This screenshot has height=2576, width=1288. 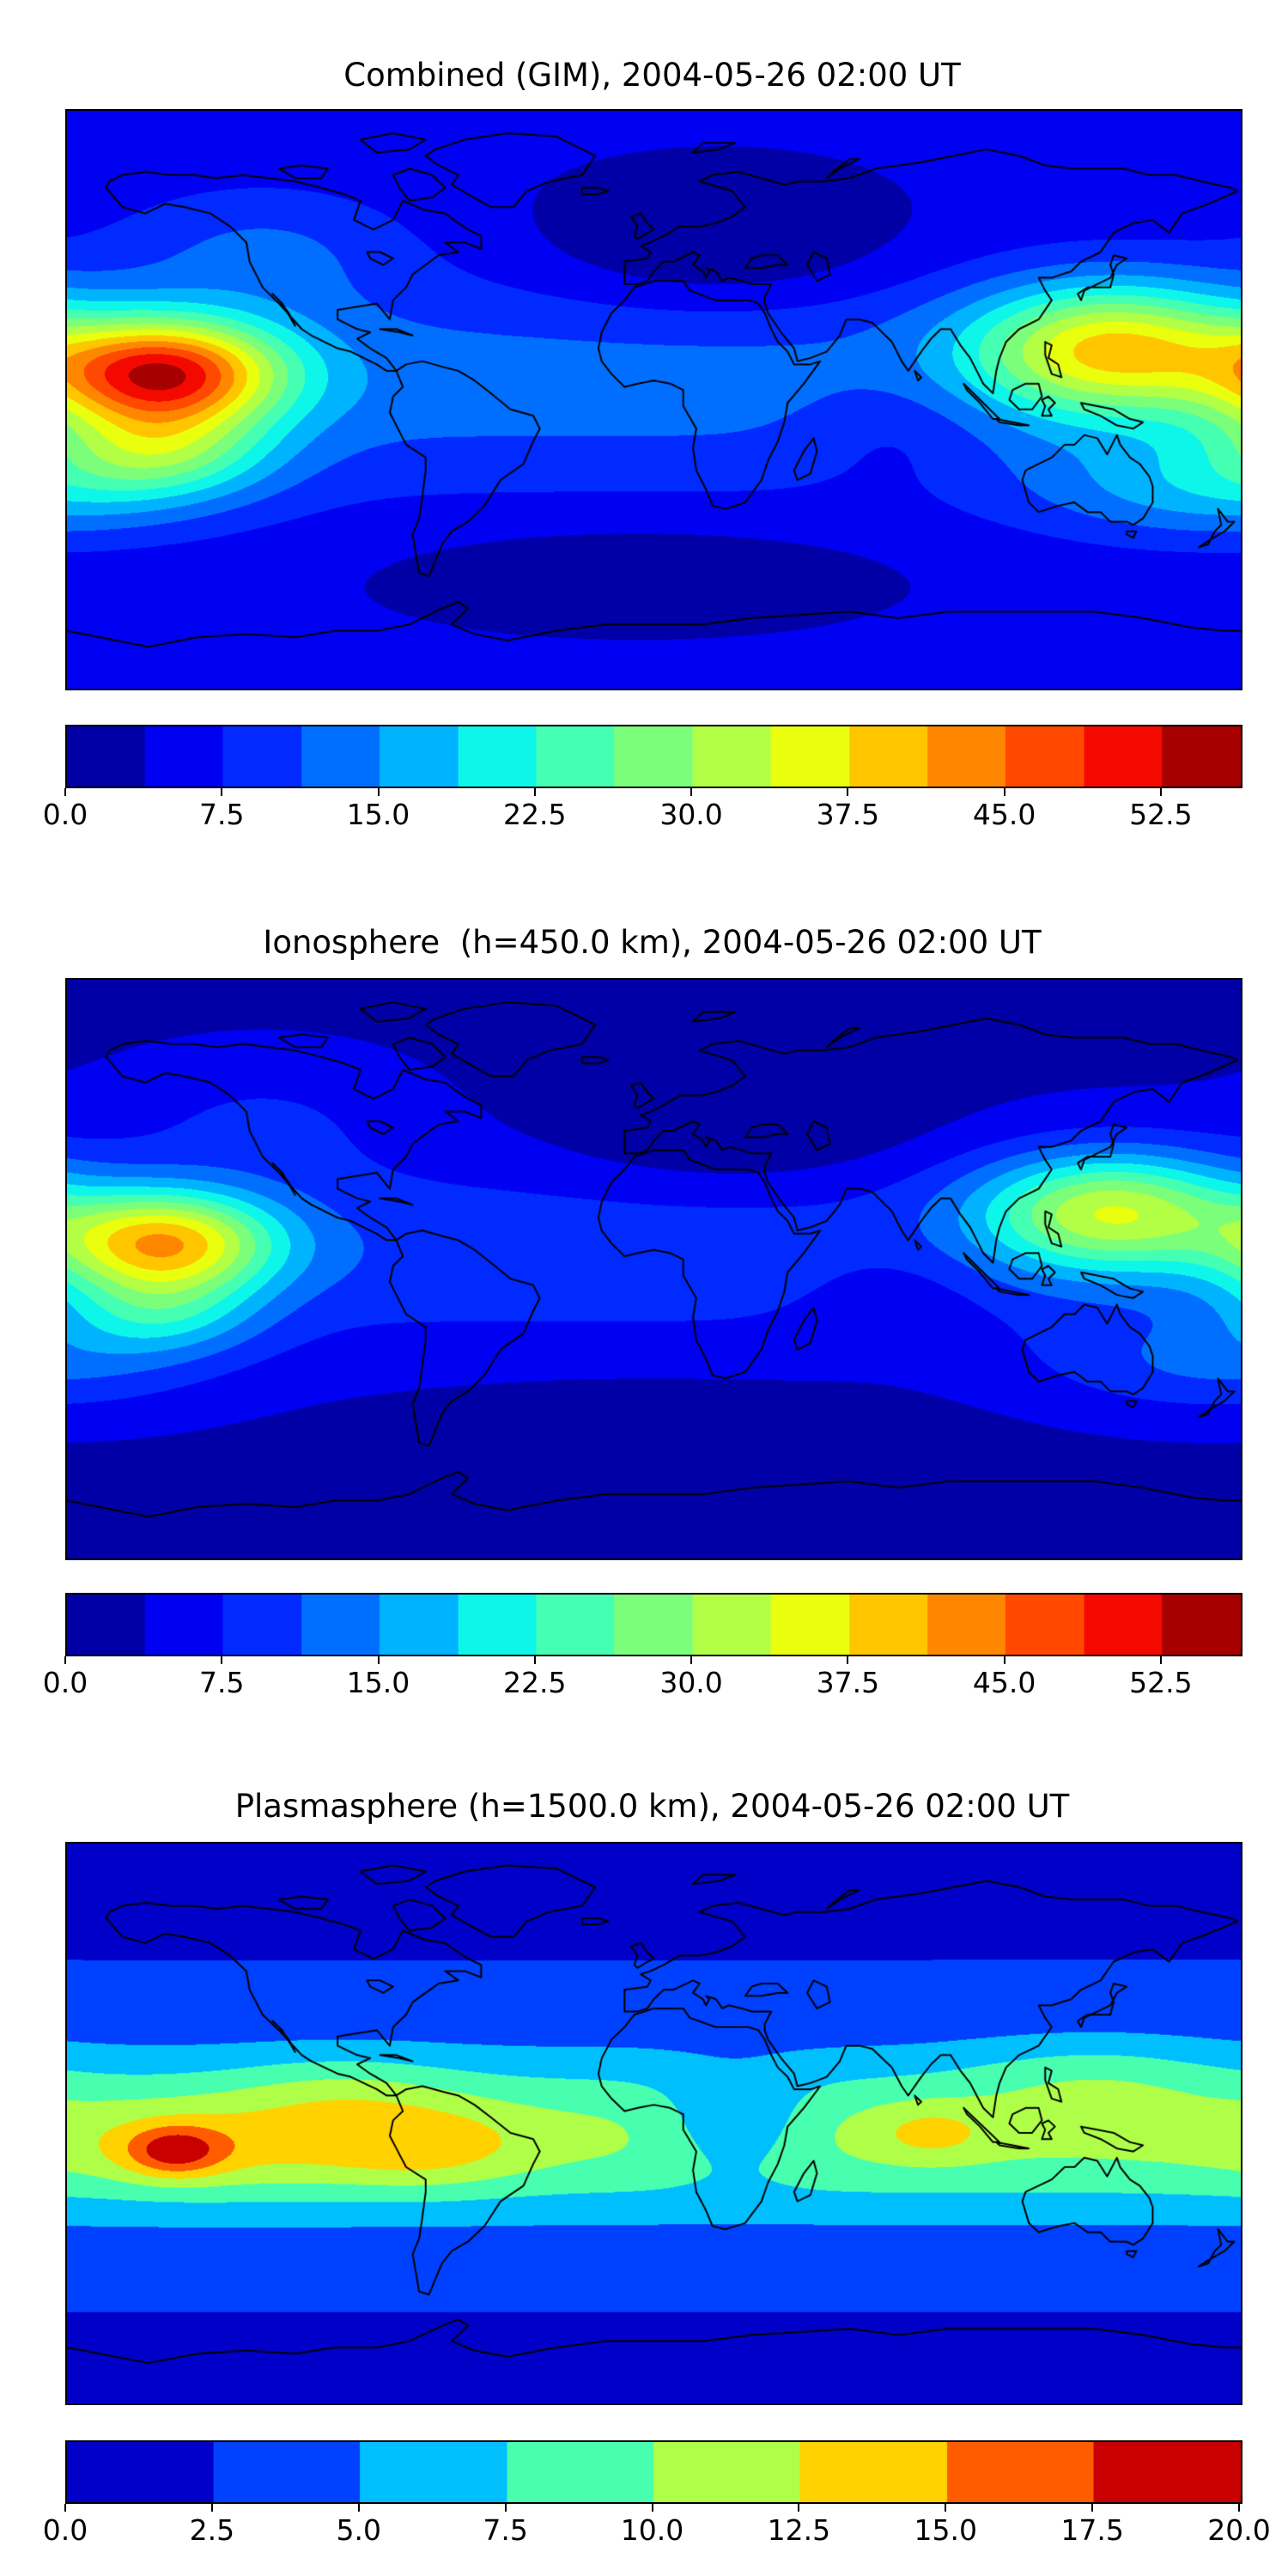 What do you see at coordinates (652, 2530) in the screenshot?
I see `colorbar-tick-label: 10.0` at bounding box center [652, 2530].